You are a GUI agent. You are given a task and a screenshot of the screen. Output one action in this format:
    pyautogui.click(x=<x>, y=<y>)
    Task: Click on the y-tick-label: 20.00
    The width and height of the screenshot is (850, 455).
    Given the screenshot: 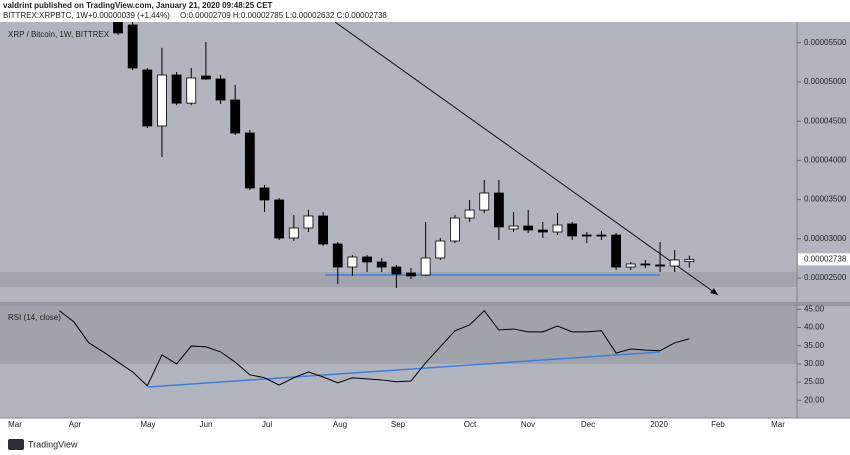 What is the action you would take?
    pyautogui.click(x=814, y=399)
    